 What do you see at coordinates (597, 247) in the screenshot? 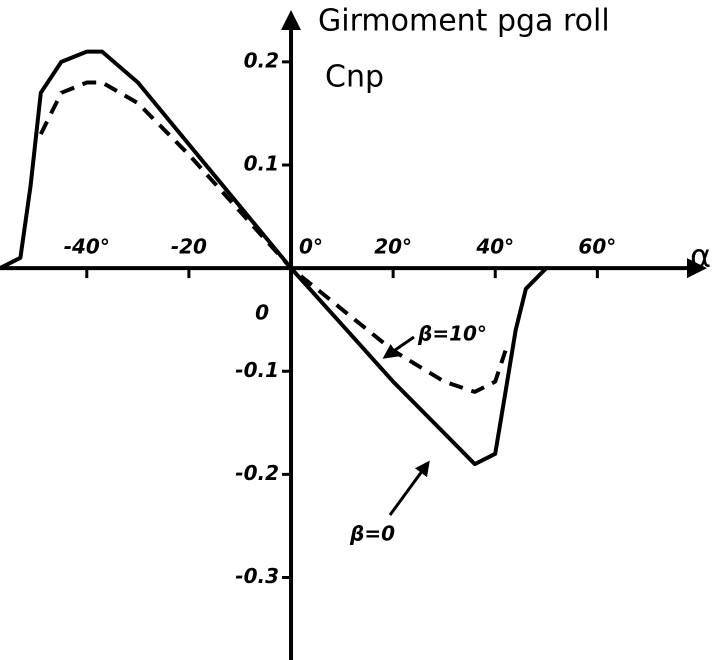
I see `x-tick-label: 60°` at bounding box center [597, 247].